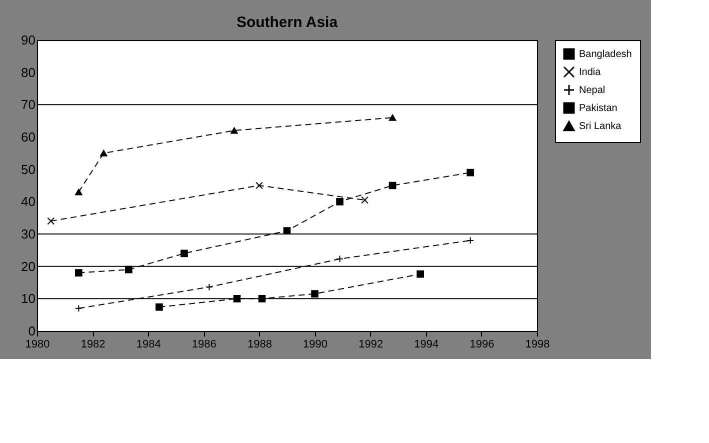 This screenshot has width=709, height=443. Describe the element at coordinates (287, 22) in the screenshot. I see `chart-title: Southern Asia` at that location.